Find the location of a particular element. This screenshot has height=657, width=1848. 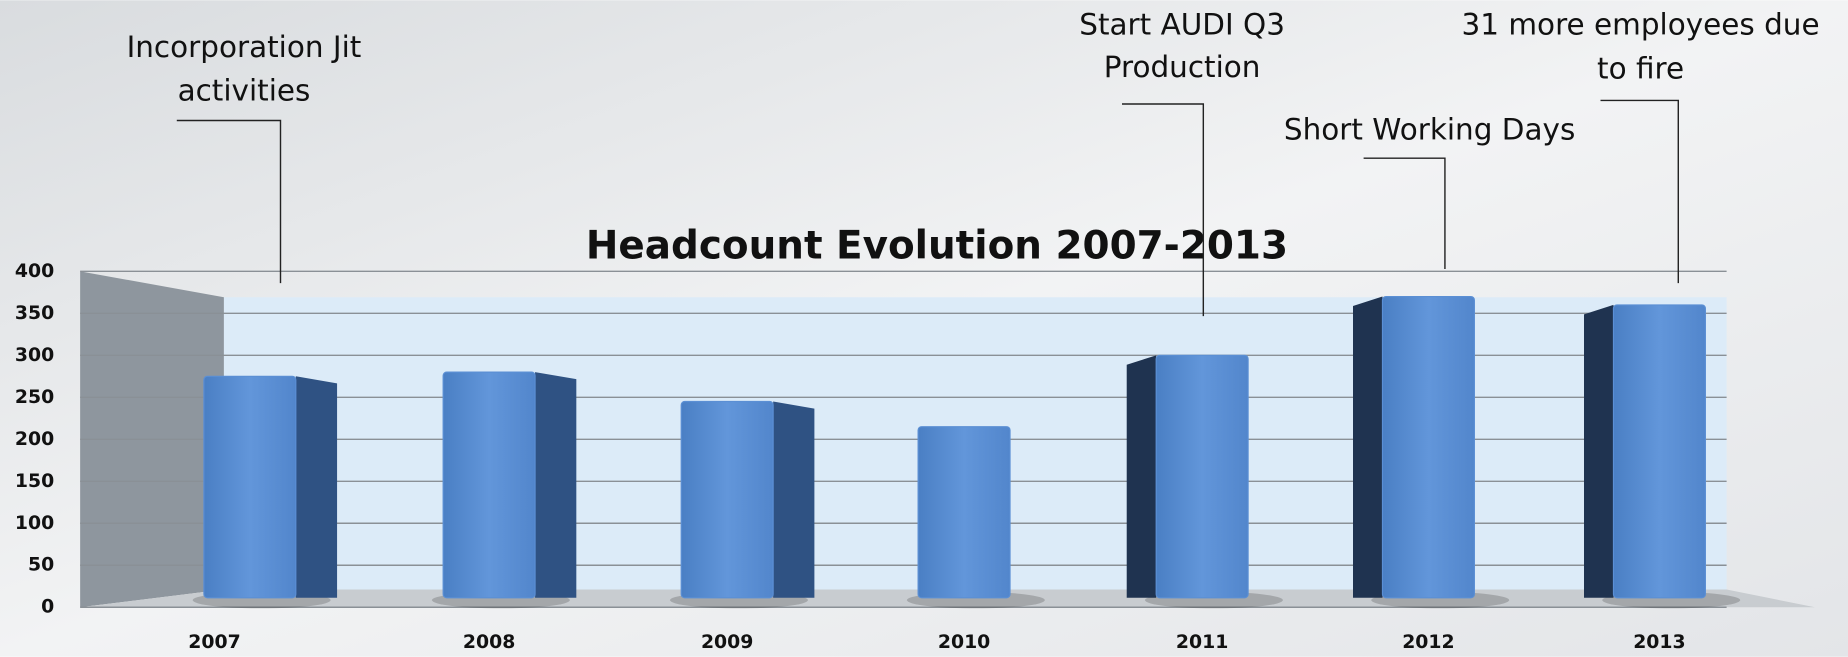

annotation: Production is located at coordinates (1182, 67).